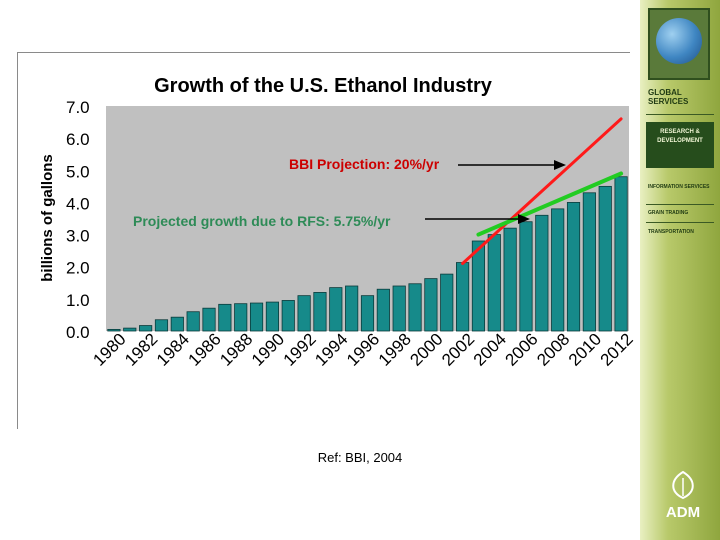  I want to click on x-tick-label: 1992, so click(300, 350).